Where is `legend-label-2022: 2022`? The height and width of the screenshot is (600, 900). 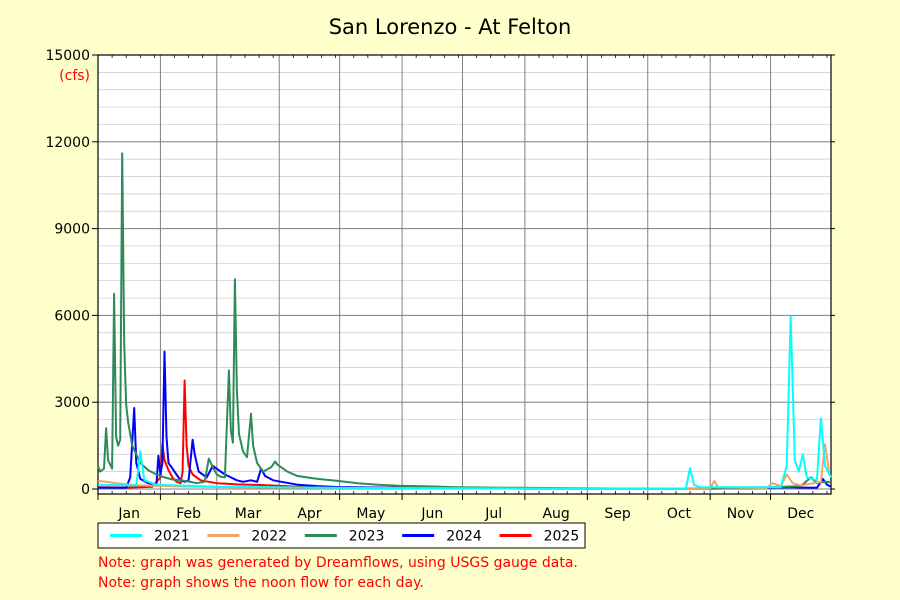 legend-label-2022: 2022 is located at coordinates (269, 537).